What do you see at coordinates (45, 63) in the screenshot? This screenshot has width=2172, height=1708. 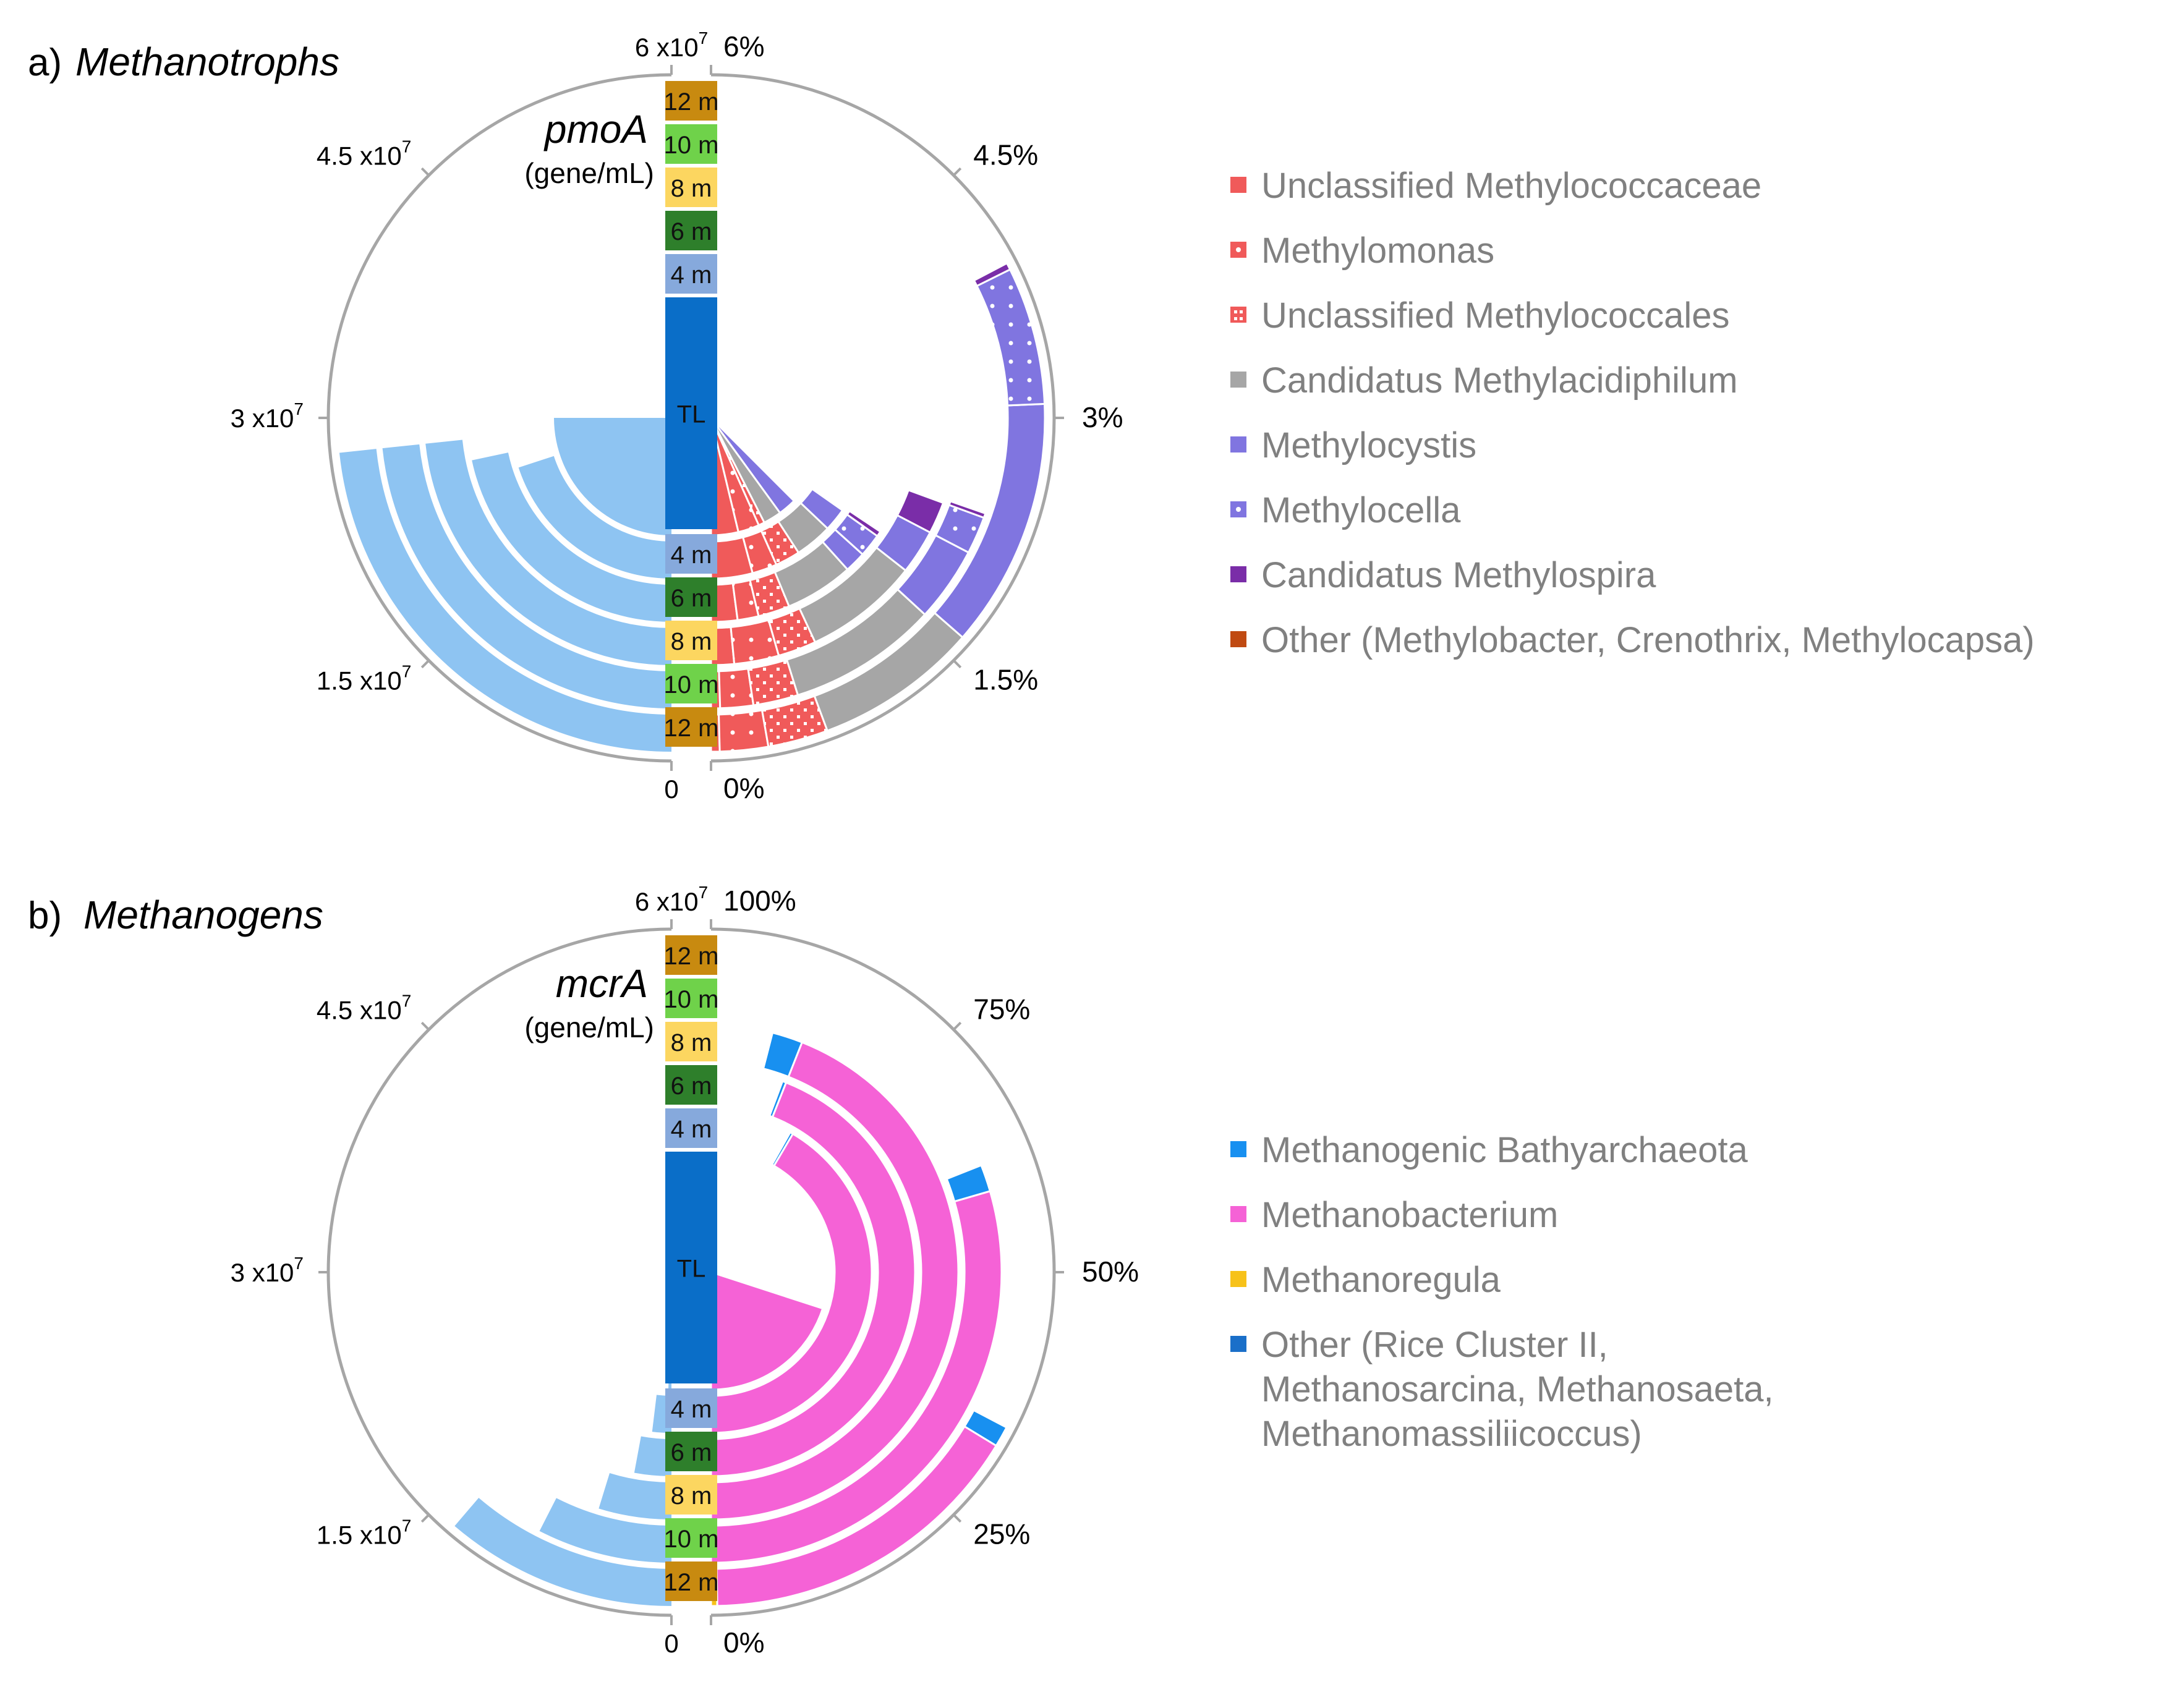 I see `panel-a-label: a)` at bounding box center [45, 63].